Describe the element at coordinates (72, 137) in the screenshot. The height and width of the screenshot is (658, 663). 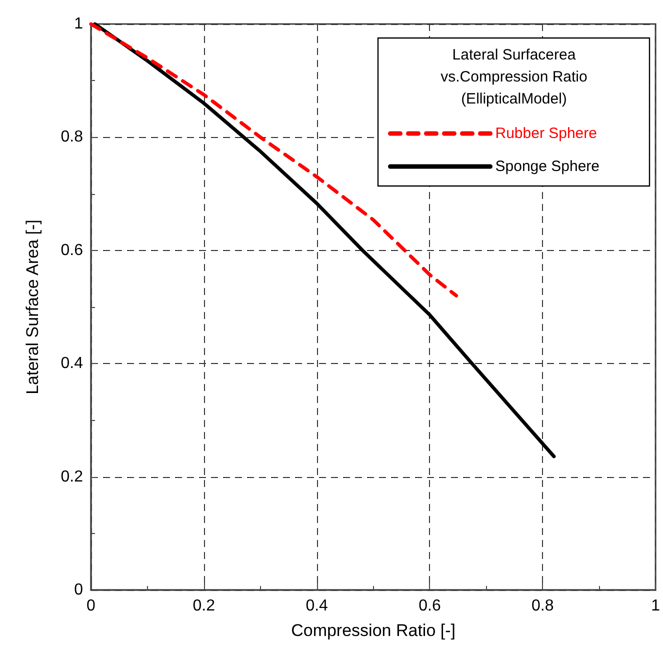
I see `y-tick-label: 0.8` at that location.